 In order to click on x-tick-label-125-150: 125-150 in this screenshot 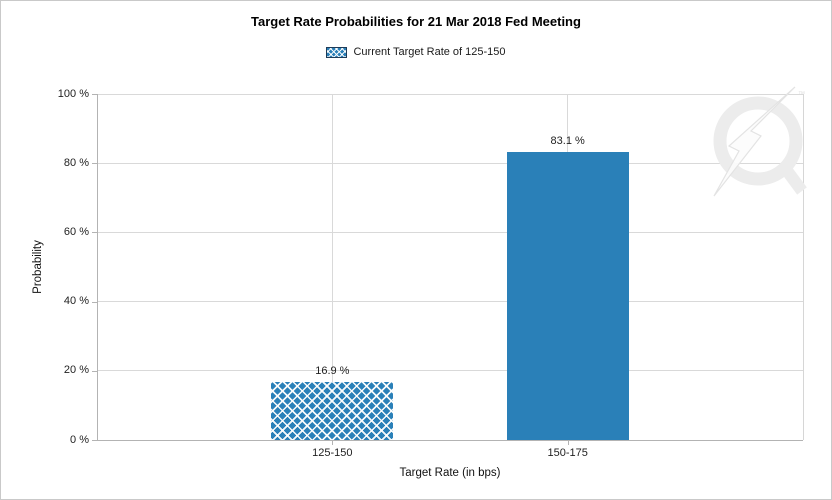, I will do `click(332, 453)`.